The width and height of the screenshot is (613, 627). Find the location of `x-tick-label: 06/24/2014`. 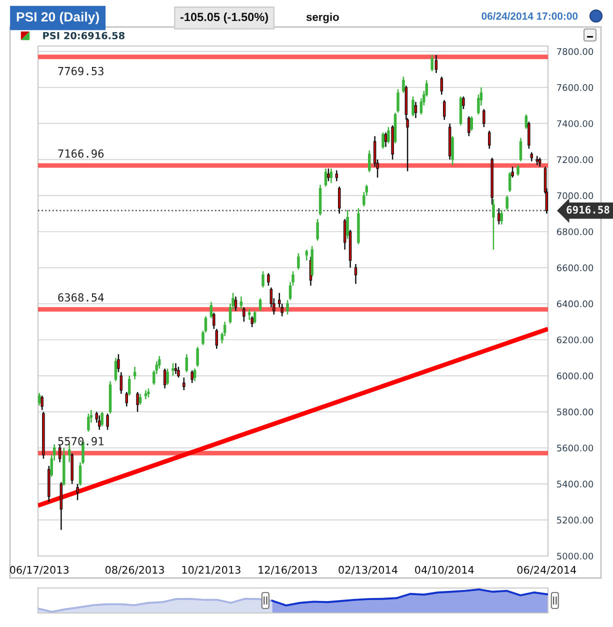

x-tick-label: 06/24/2014 is located at coordinates (546, 570).